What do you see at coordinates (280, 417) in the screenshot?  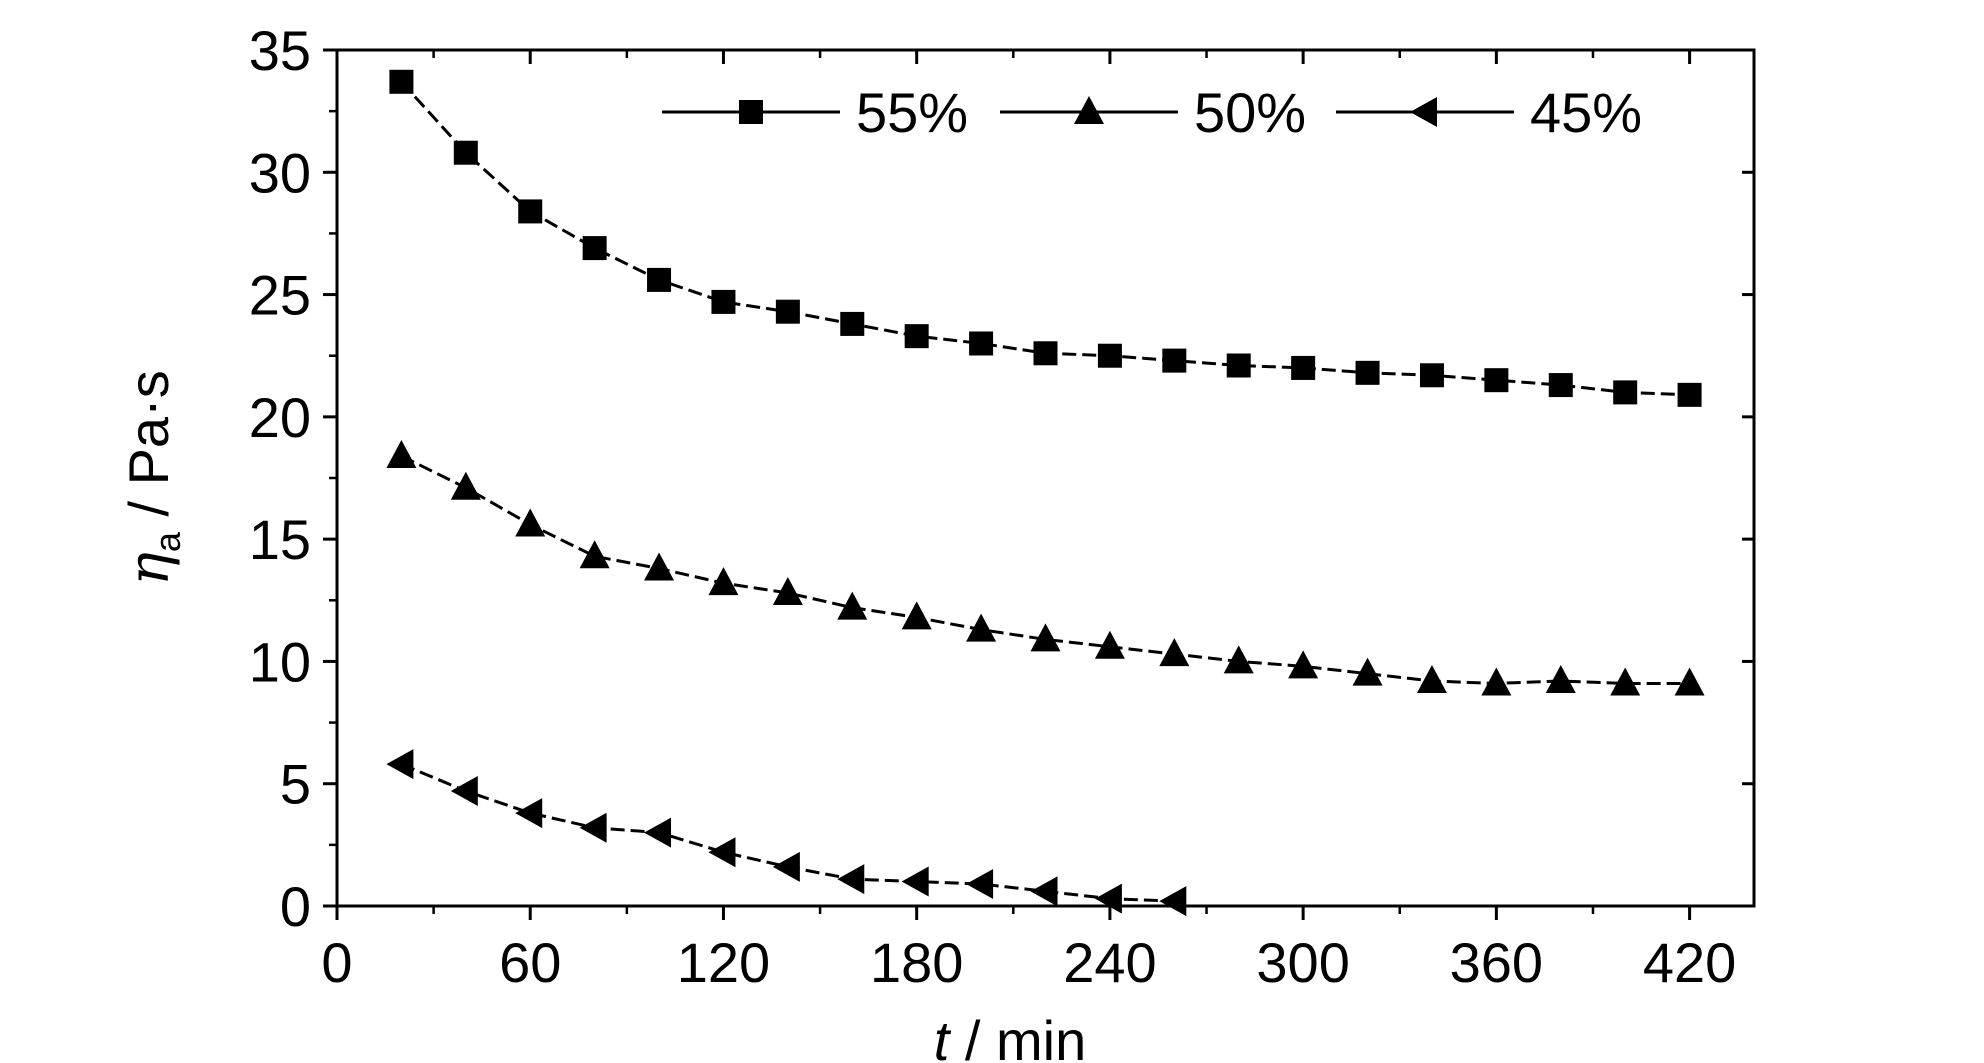 I see `y-tick-label: 20` at bounding box center [280, 417].